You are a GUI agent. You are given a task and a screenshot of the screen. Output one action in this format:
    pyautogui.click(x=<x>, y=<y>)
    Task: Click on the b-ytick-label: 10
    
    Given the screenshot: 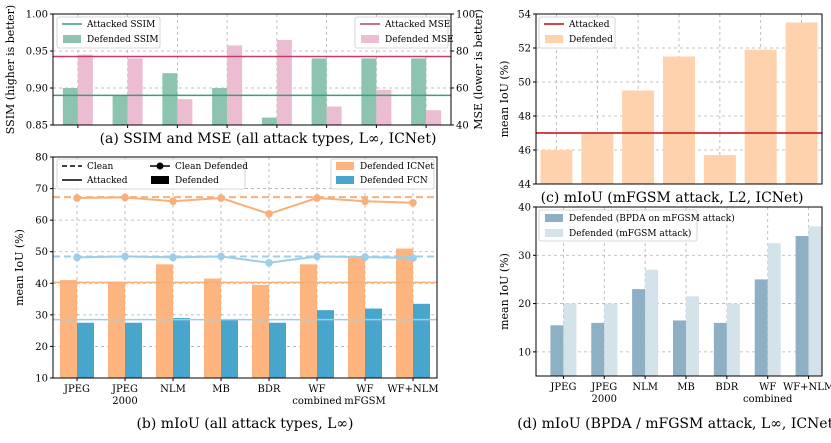 What is the action you would take?
    pyautogui.click(x=41, y=379)
    